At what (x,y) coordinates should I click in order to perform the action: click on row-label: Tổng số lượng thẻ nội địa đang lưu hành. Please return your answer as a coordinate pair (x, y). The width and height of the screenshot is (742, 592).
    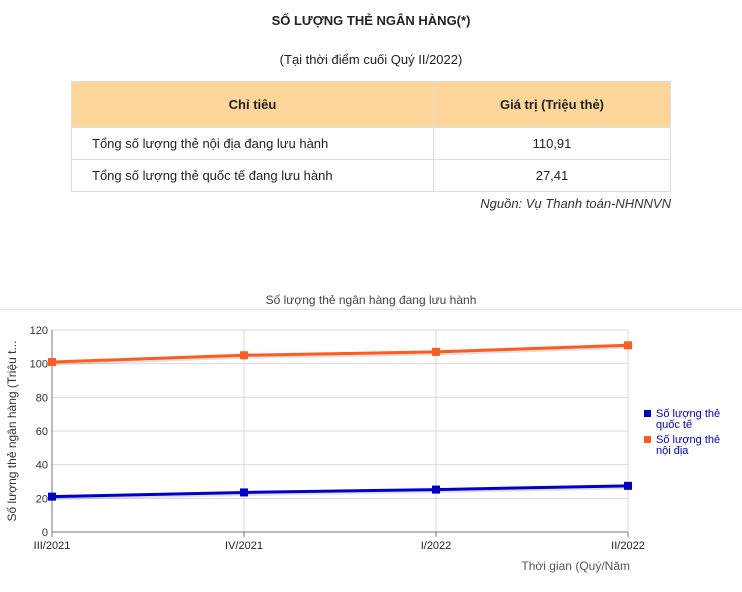
    Looking at the image, I should click on (252, 143).